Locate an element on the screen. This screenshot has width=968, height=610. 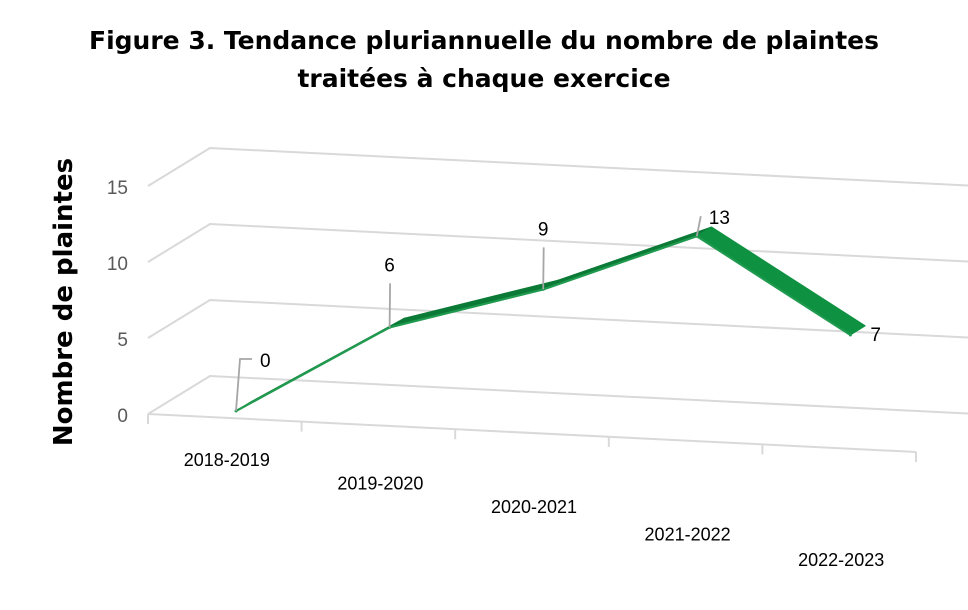
x-category-label: 2022-2023 is located at coordinates (841, 560).